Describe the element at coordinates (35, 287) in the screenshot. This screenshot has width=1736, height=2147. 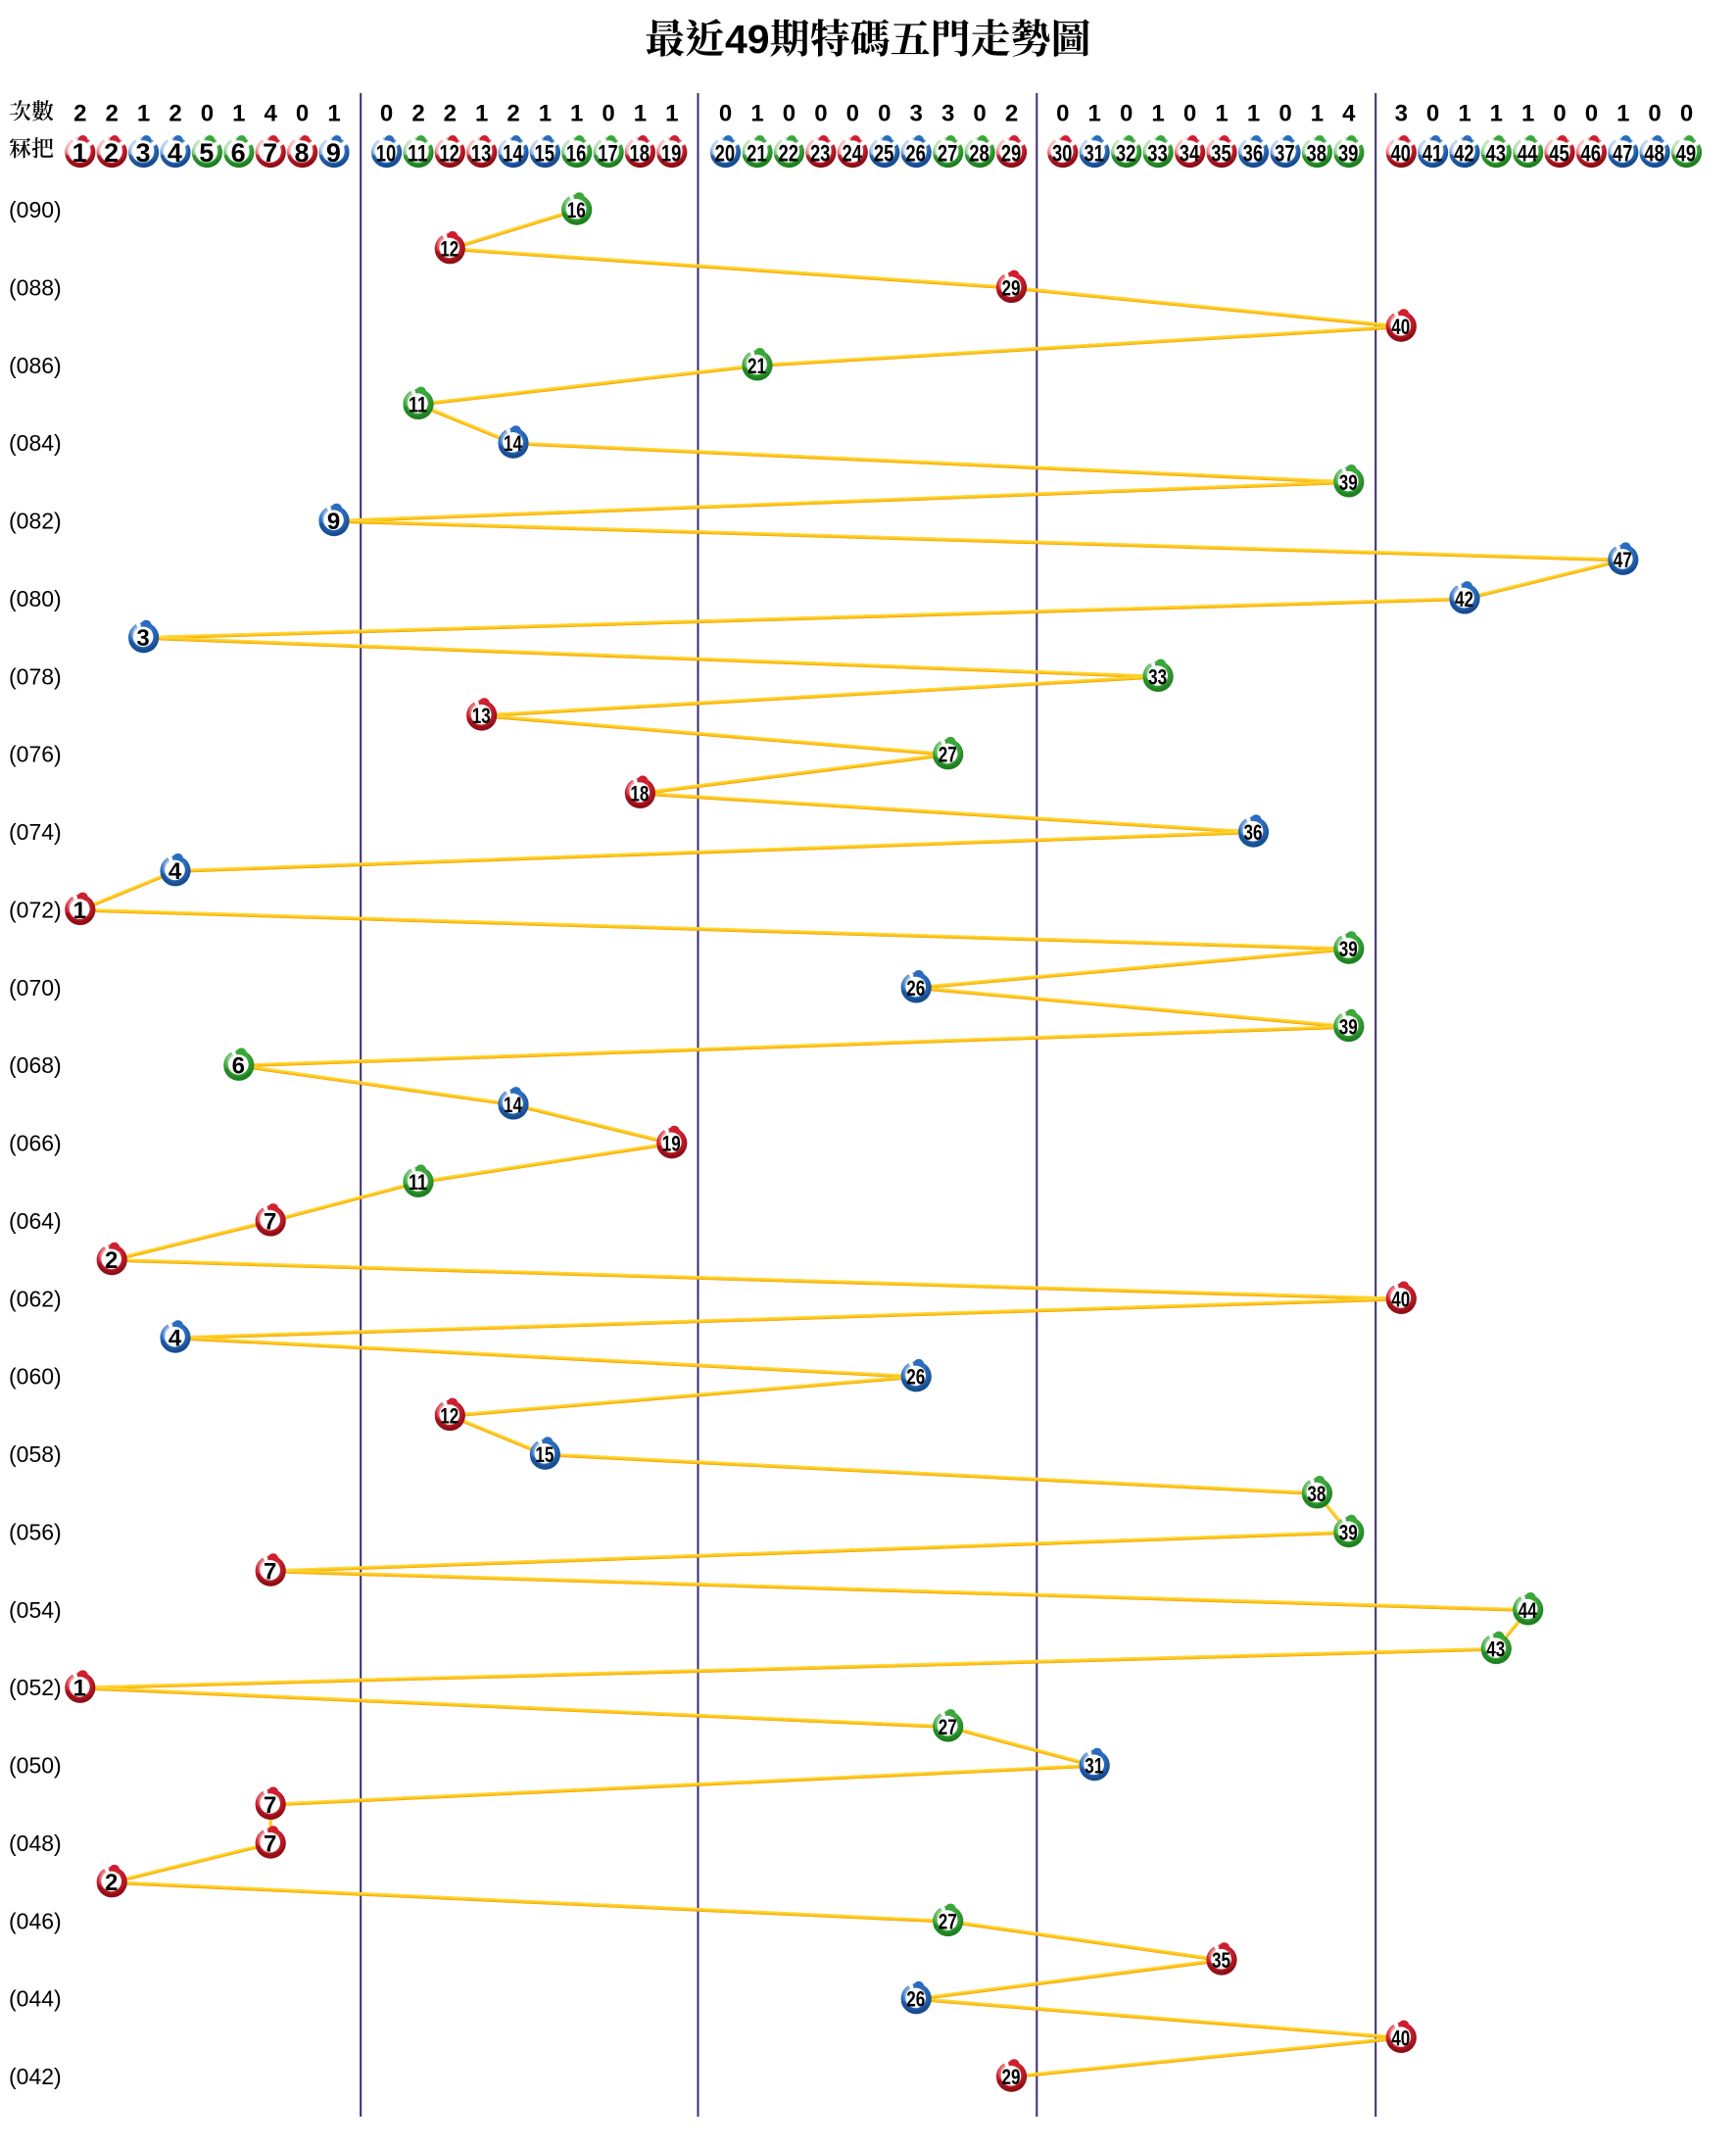
I see `svg-text: (088)` at that location.